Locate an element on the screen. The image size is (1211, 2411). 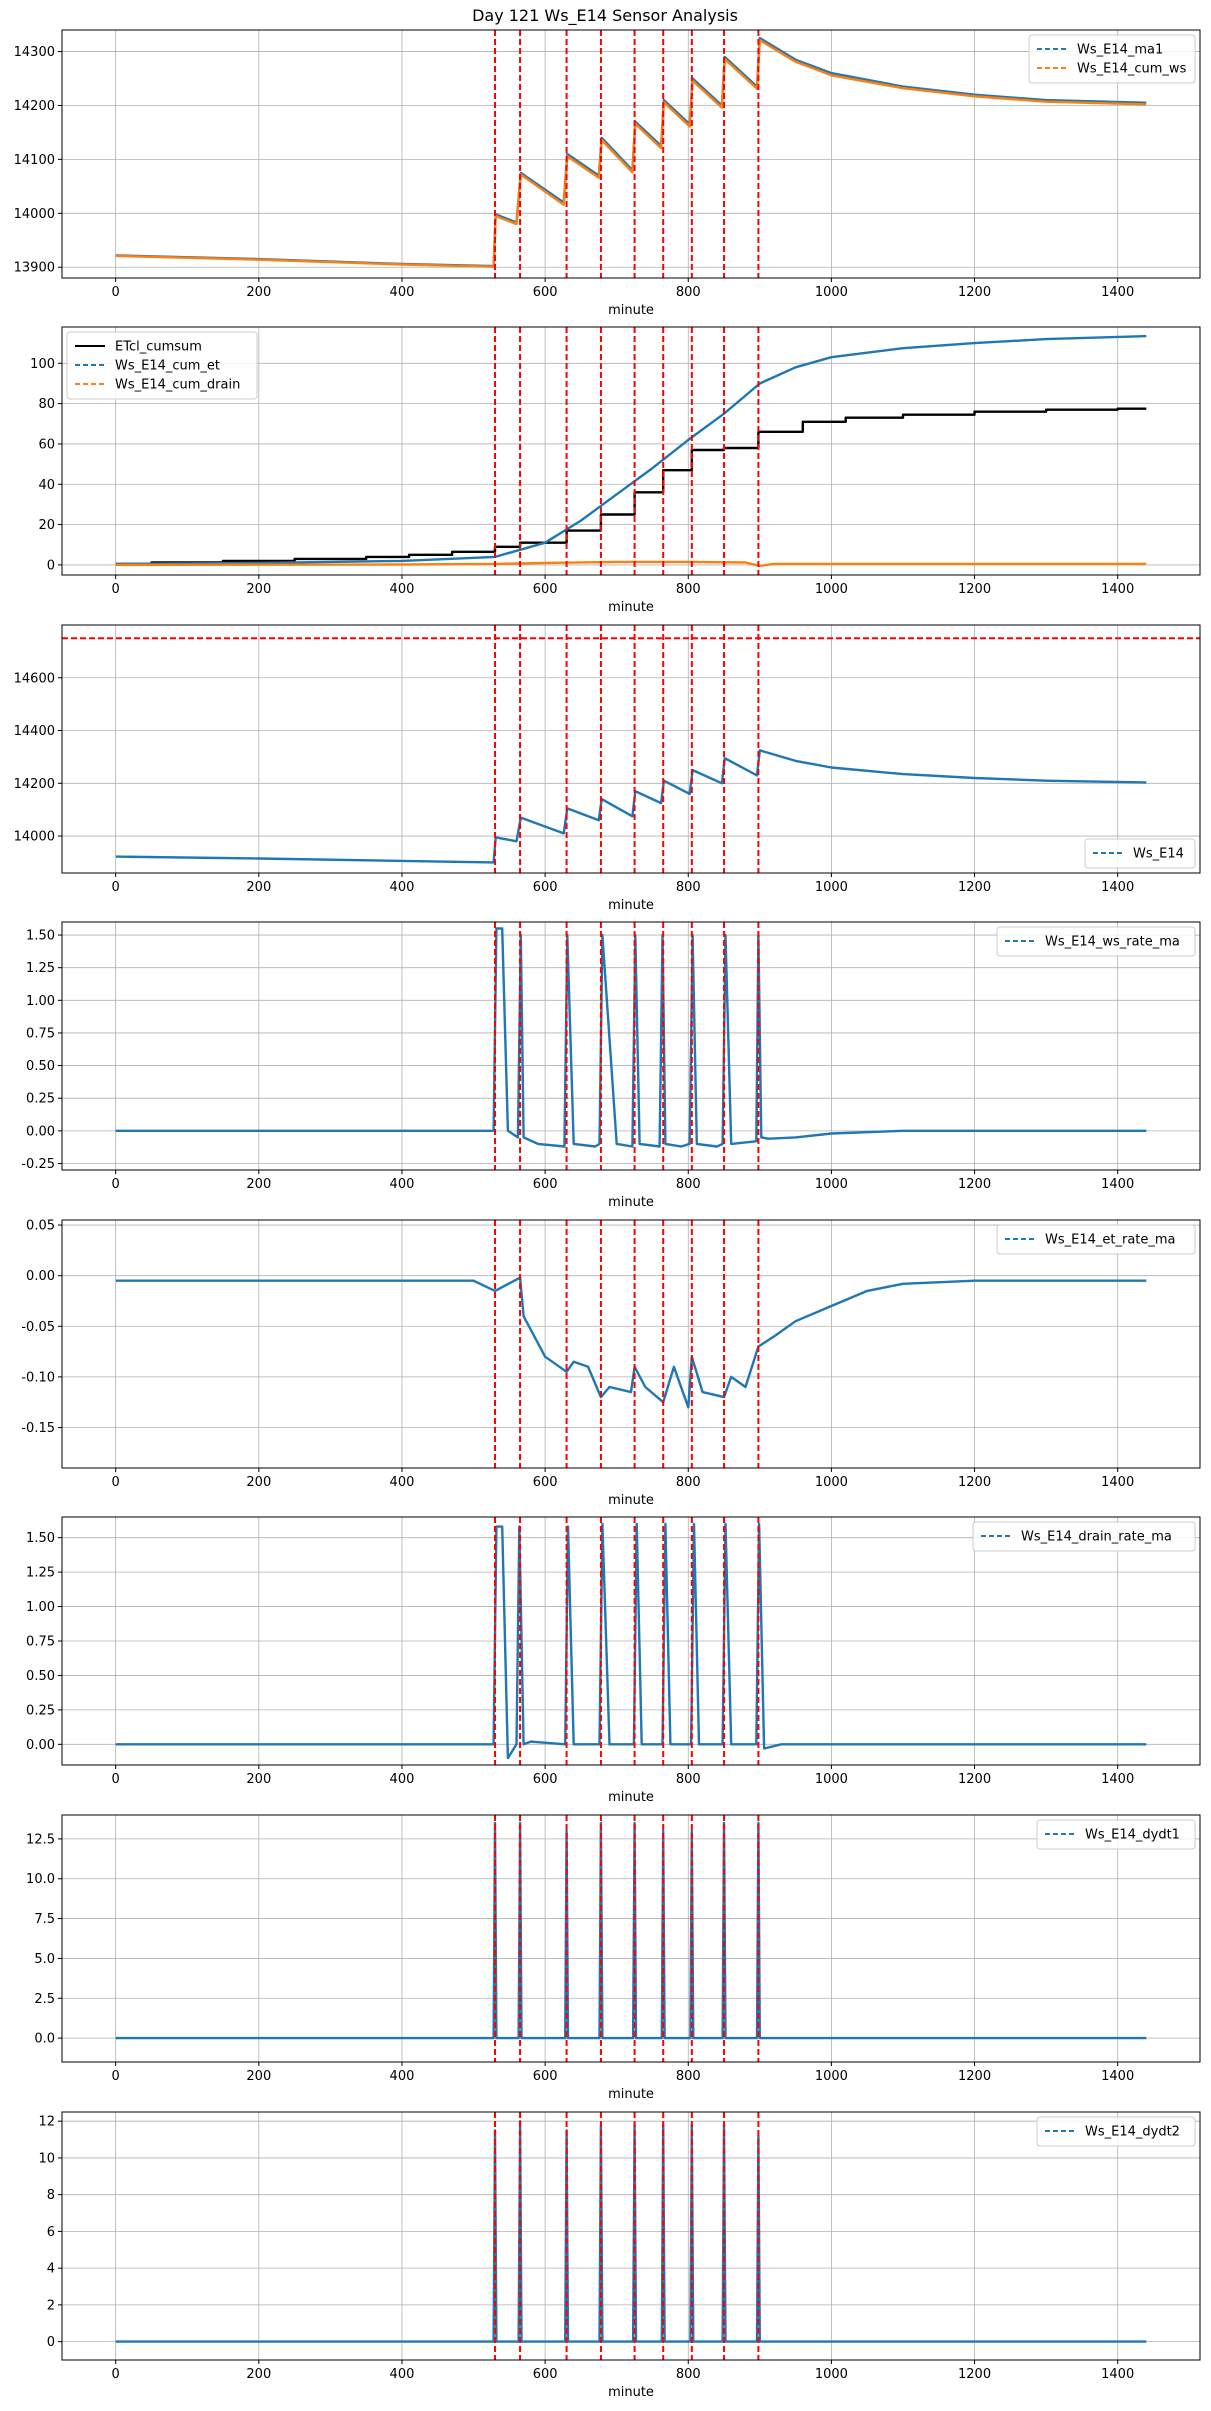
series-line-Ws_E14_dydt1 is located at coordinates (631, 1930).